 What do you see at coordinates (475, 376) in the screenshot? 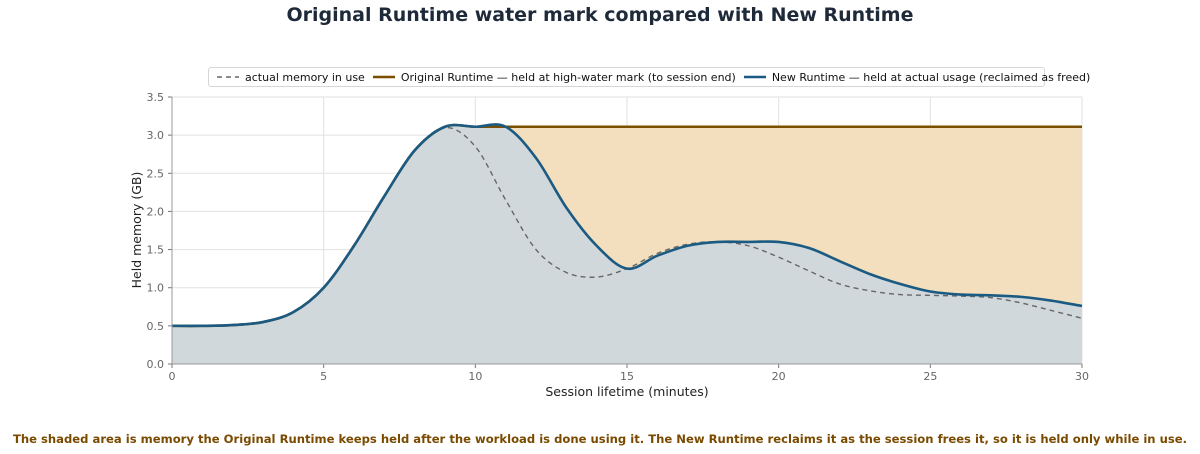
I see `x-tick-label-10: 10` at bounding box center [475, 376].